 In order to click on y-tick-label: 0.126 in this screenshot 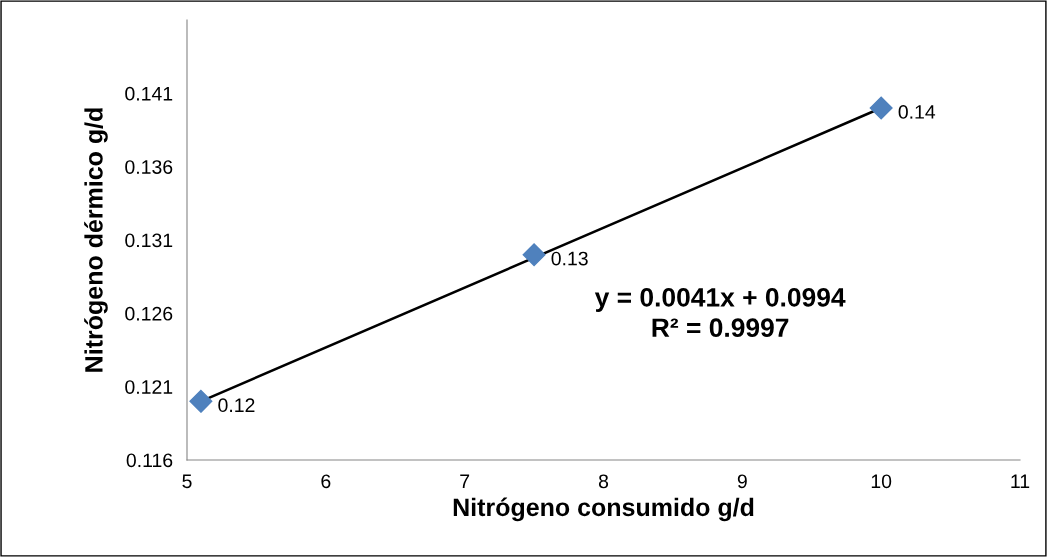, I will do `click(149, 313)`.